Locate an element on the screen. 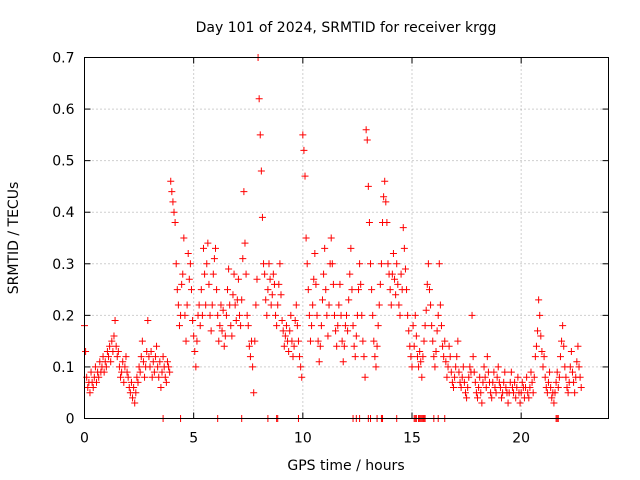  y-tick-label: 0.1 is located at coordinates (63, 368).